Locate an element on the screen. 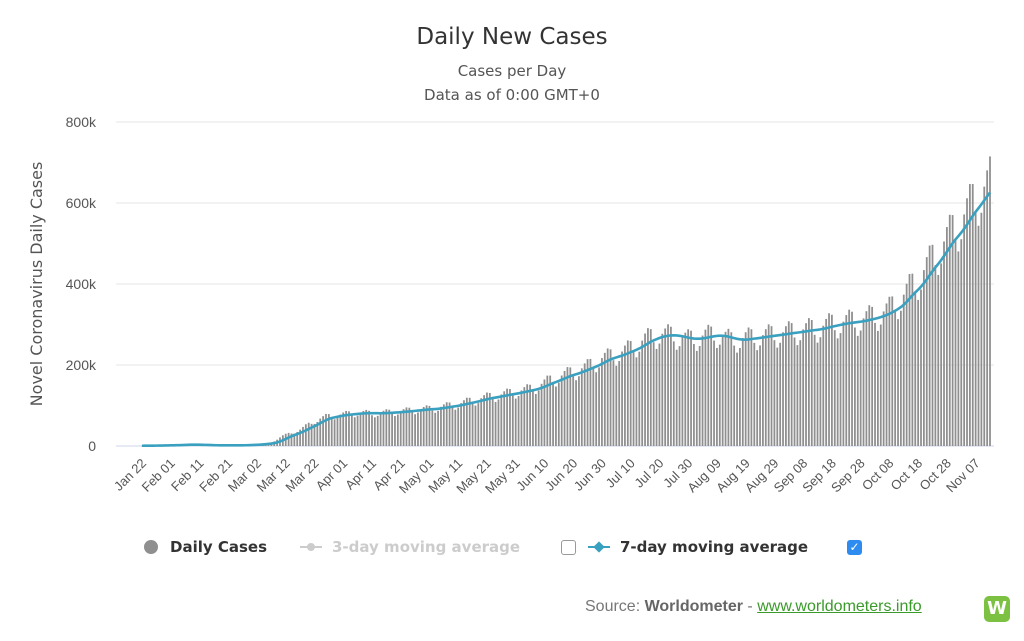  y-tick-label: 800k is located at coordinates (81, 122).